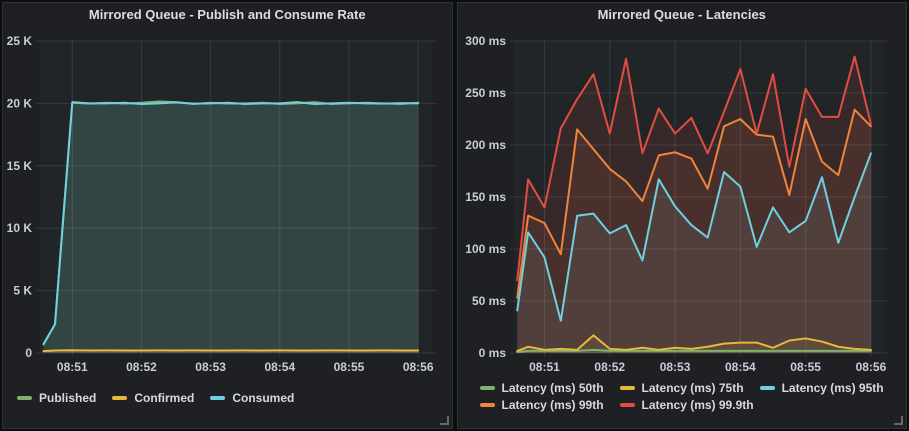 The height and width of the screenshot is (431, 909). What do you see at coordinates (20, 103) in the screenshot?
I see `y-tick-label: 20 K` at bounding box center [20, 103].